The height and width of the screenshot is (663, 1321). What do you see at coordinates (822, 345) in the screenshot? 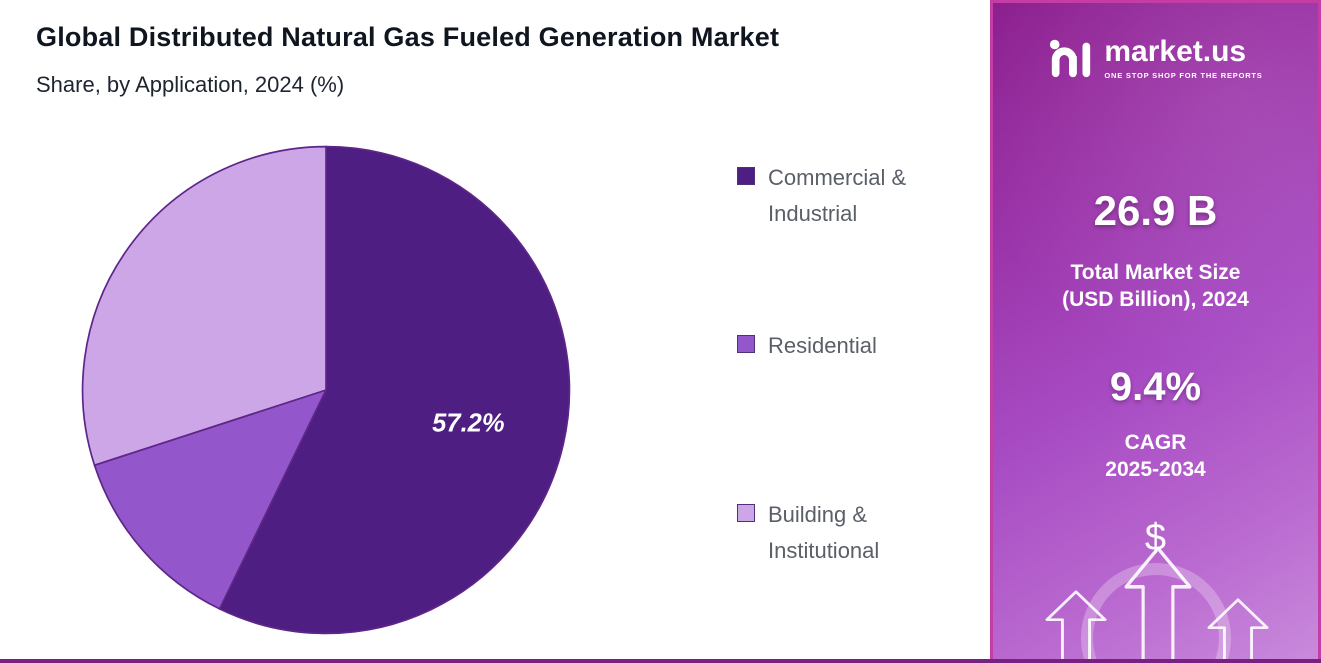
I see `legend-label-residential: Residential` at bounding box center [822, 345].